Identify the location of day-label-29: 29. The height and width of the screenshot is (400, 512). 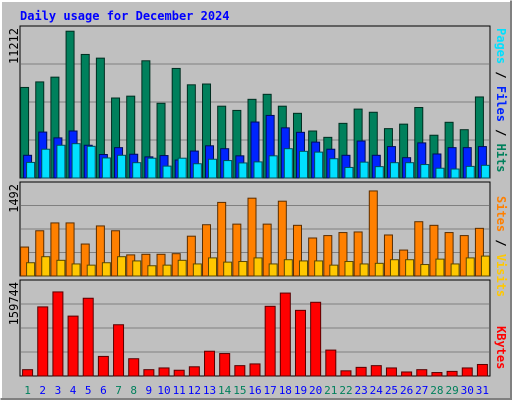
(451, 390).